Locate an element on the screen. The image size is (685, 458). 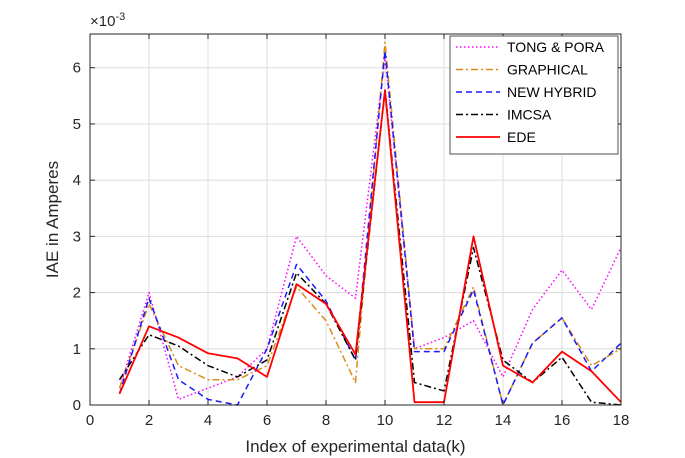
x-tick-label: 8 is located at coordinates (326, 420).